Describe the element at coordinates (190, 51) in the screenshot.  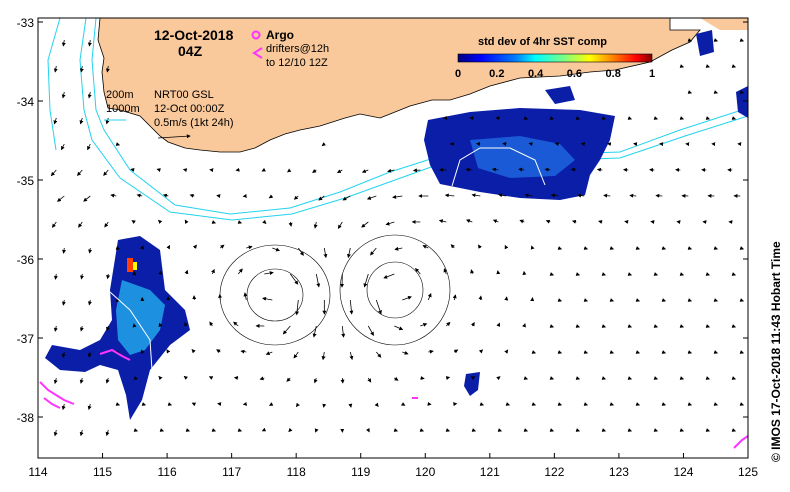
I see `header-time: 04Z` at that location.